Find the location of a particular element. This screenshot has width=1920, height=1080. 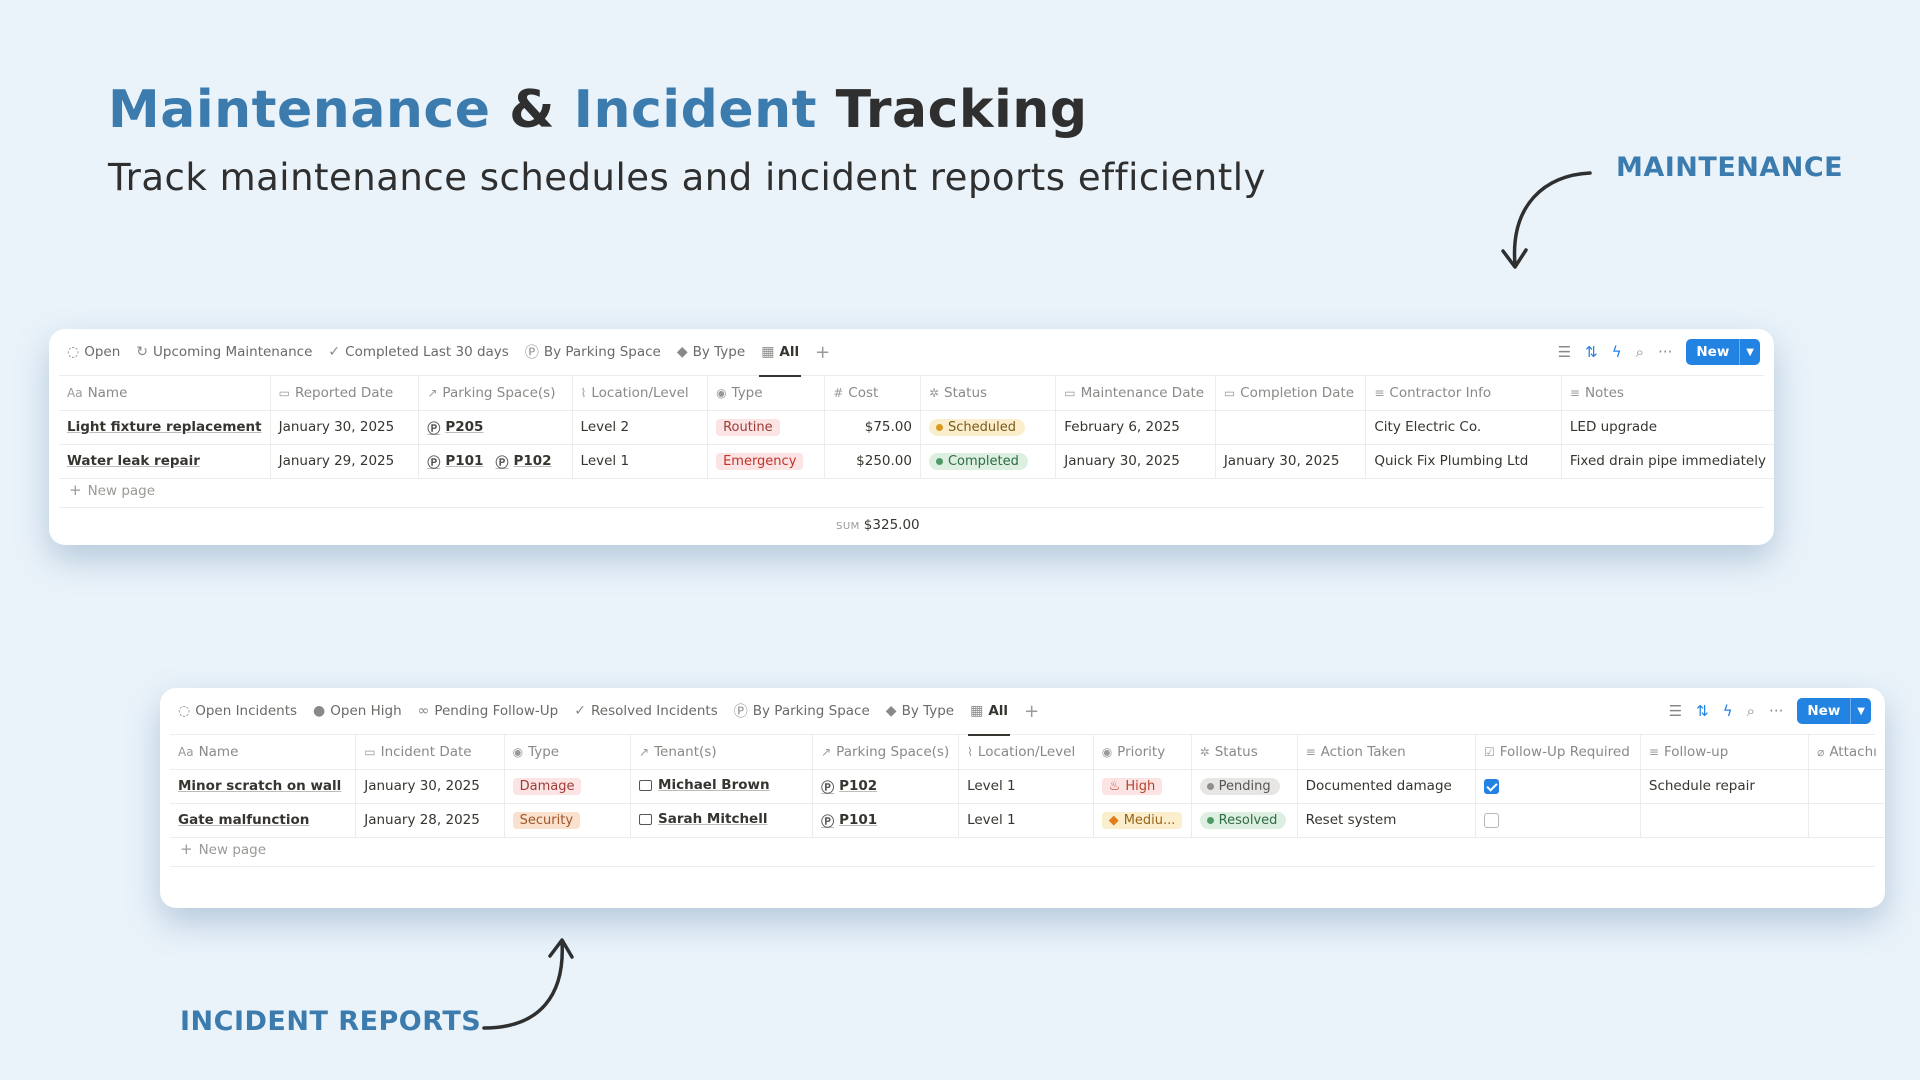

row-type: Emergency is located at coordinates (766, 461).